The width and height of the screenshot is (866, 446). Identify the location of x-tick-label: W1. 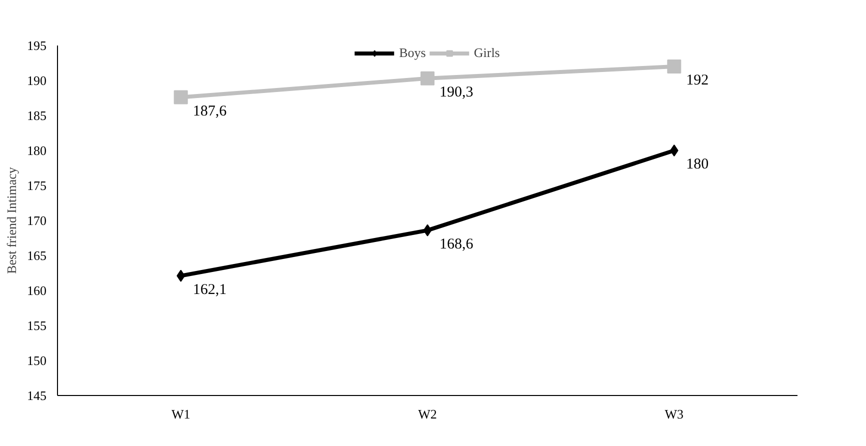
(180, 414).